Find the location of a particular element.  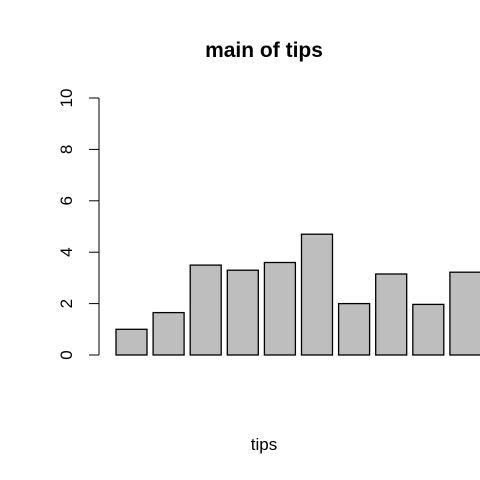

y-tick-label: 4 is located at coordinates (66, 251).